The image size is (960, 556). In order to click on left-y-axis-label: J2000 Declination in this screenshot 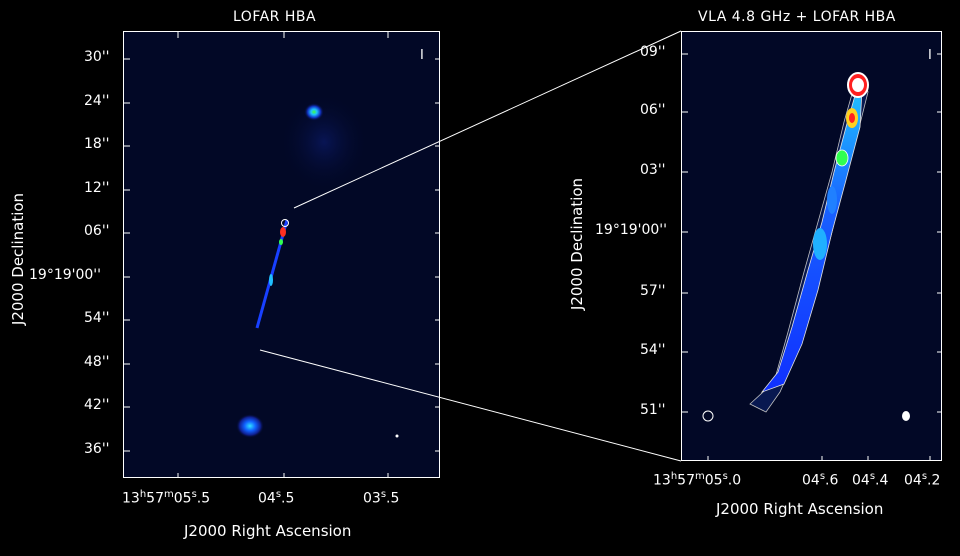, I will do `click(18, 259)`.